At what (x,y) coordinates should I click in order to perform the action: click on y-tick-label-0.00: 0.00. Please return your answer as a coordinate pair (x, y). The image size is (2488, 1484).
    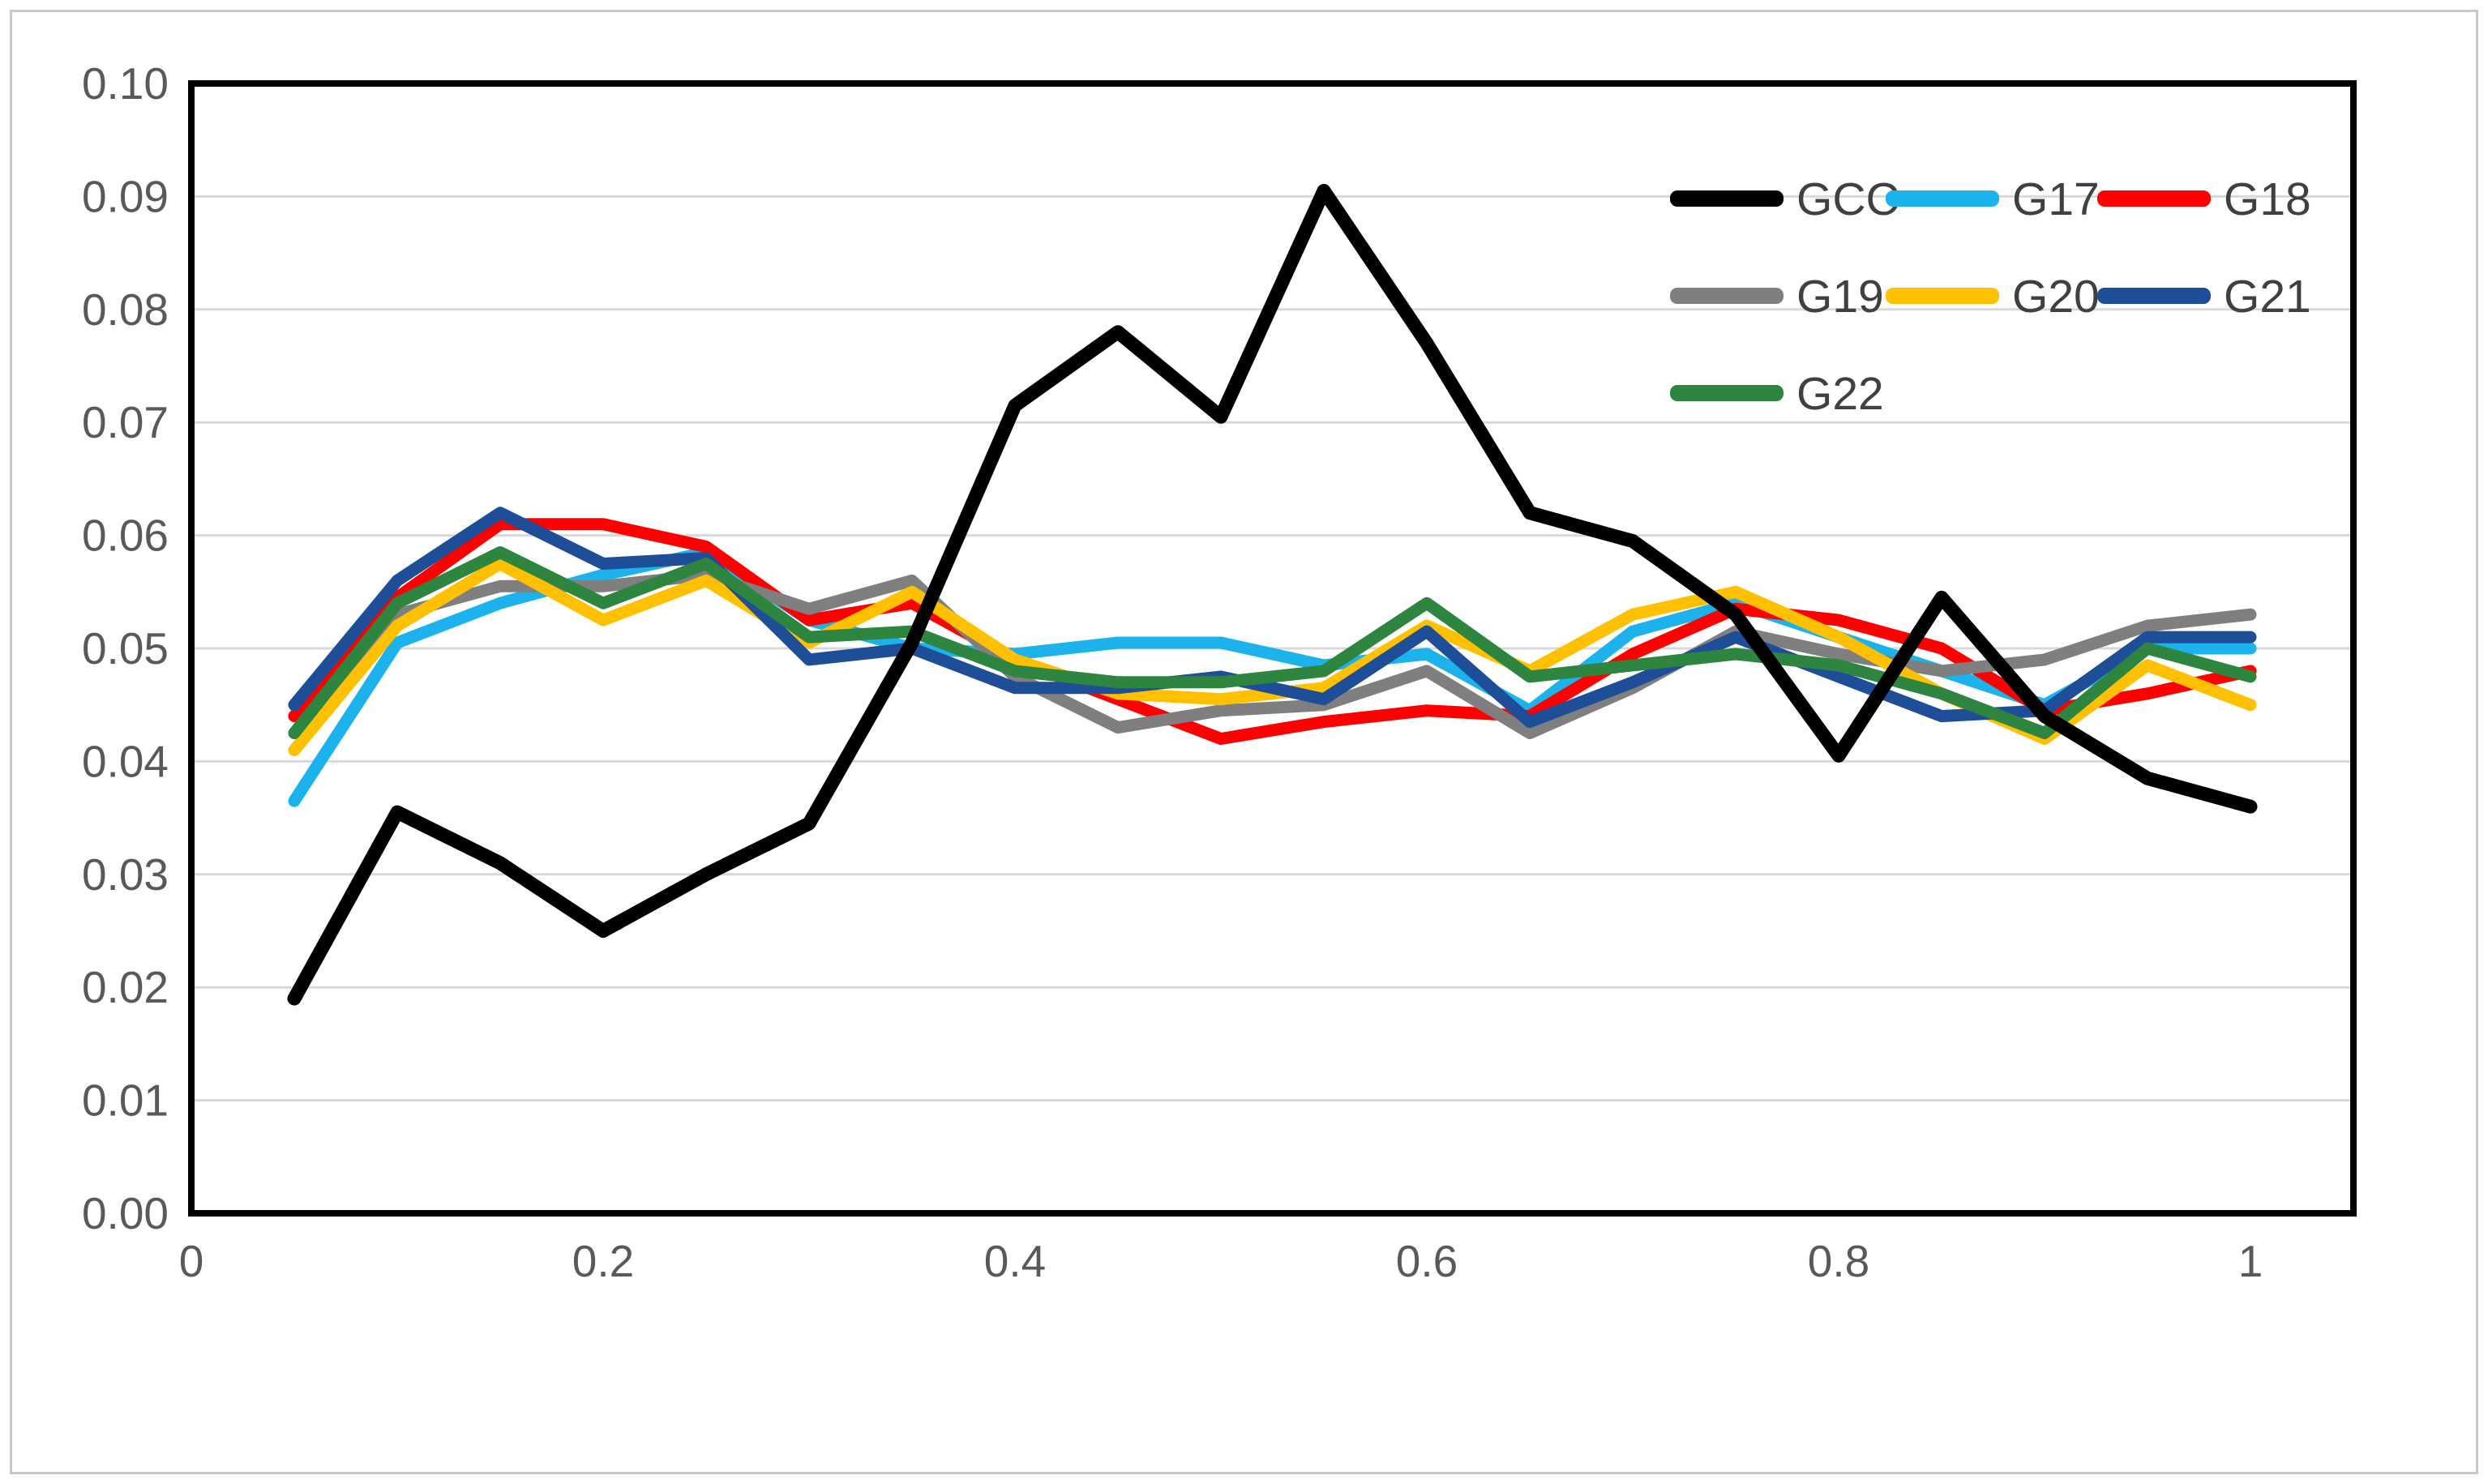
    Looking at the image, I should click on (125, 1213).